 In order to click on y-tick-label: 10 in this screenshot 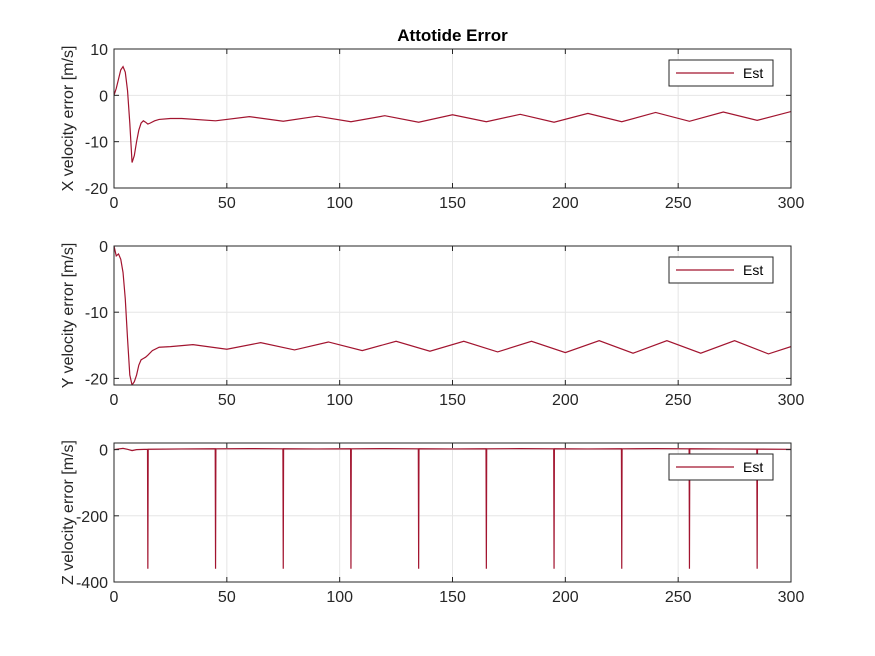, I will do `click(99, 50)`.